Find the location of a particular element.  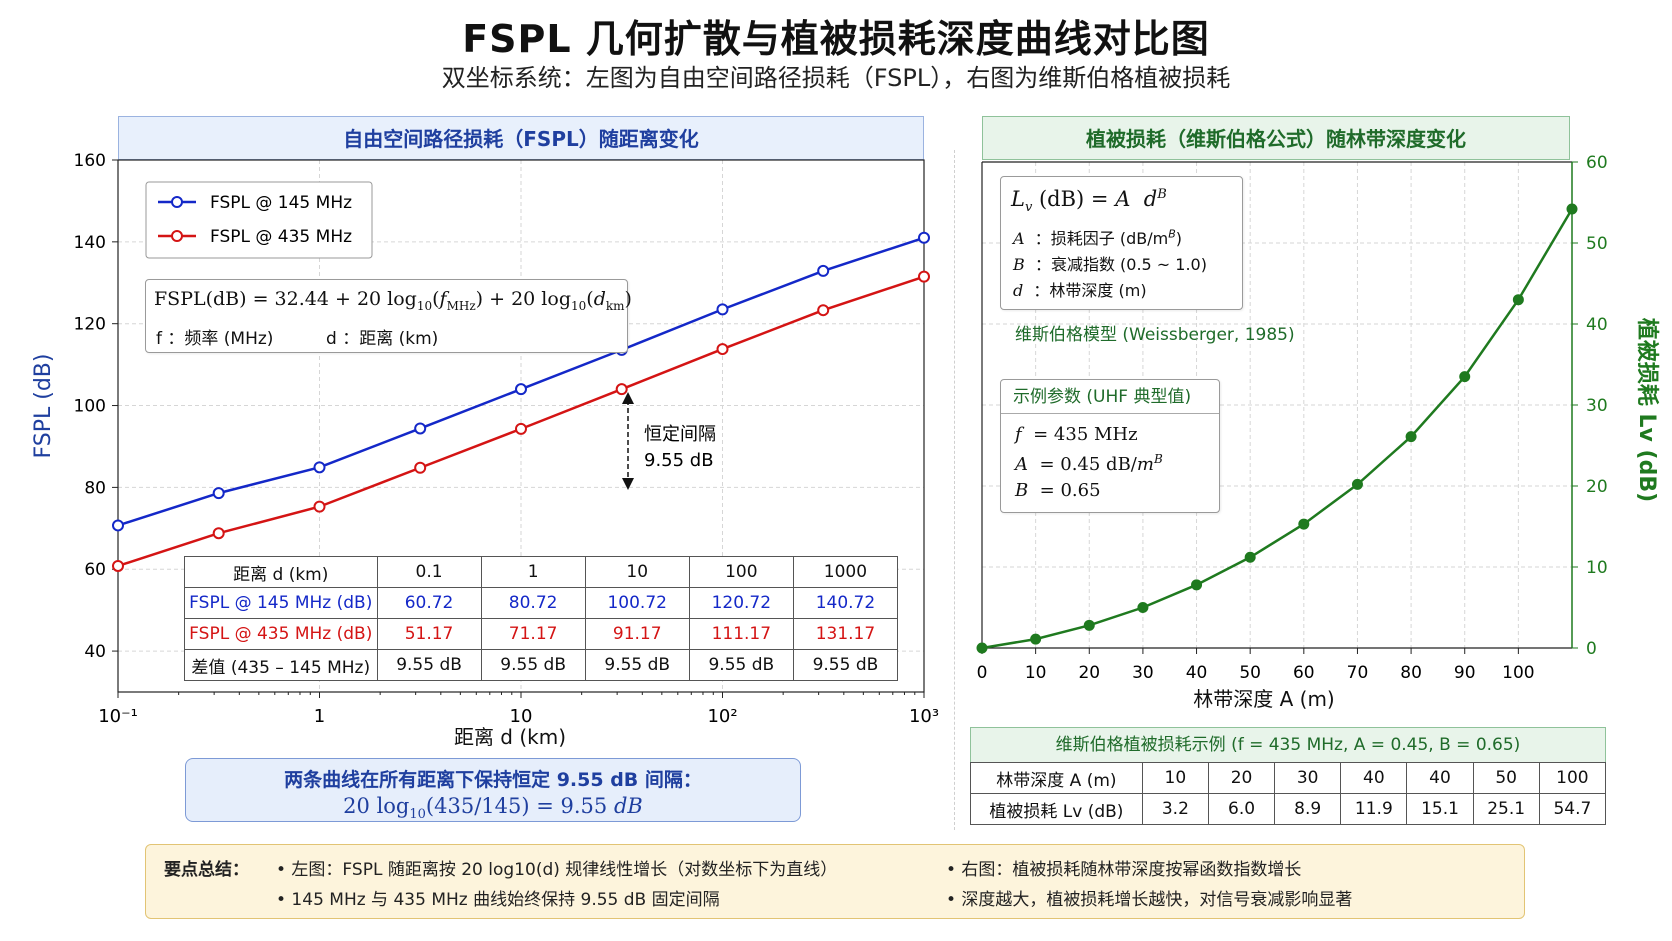

note-line-2: 20 log10(435/145) = 9.55 dB is located at coordinates (493, 808).